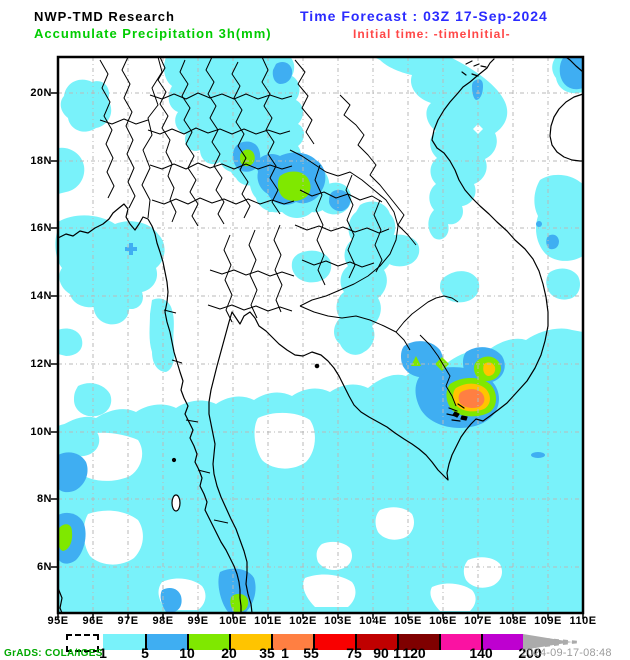  Describe the element at coordinates (443, 621) in the screenshot. I see `lon-tick-label: 106E` at that location.